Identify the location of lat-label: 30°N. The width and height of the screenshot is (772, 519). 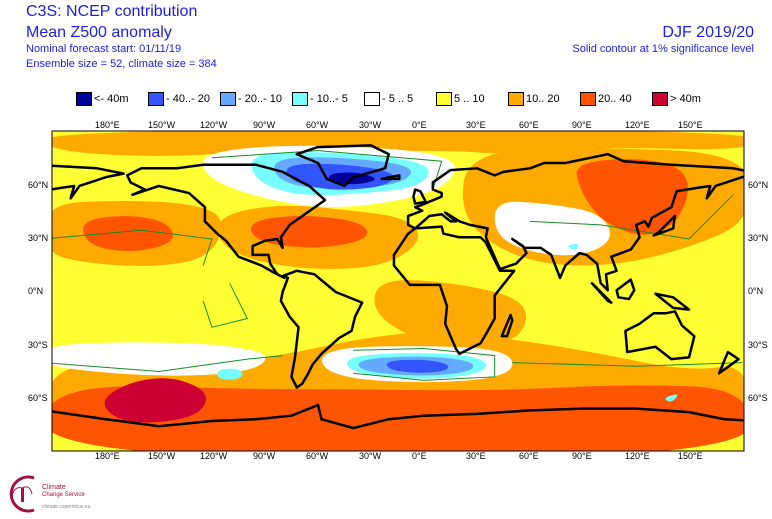
(38, 238).